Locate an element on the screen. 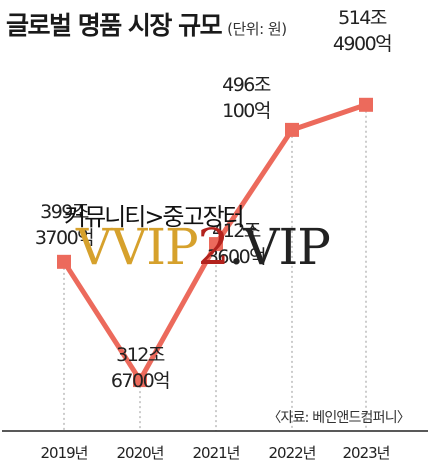 This screenshot has height=475, width=430. watermark-logo: VVIP2.VIP is located at coordinates (203, 247).